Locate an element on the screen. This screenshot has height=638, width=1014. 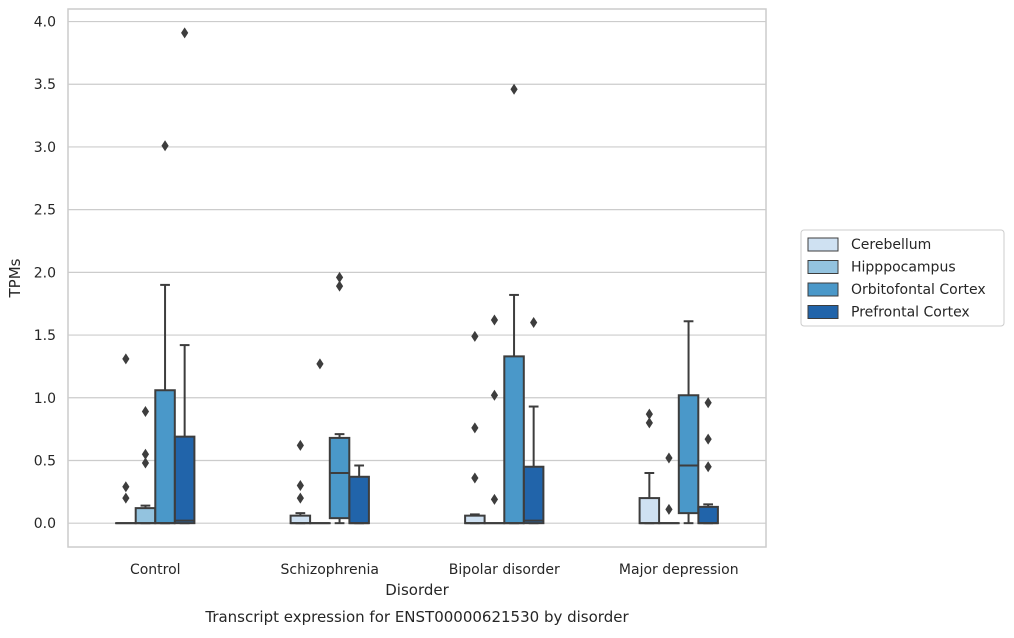
y-tick-label: 0.0 is located at coordinates (45, 524).